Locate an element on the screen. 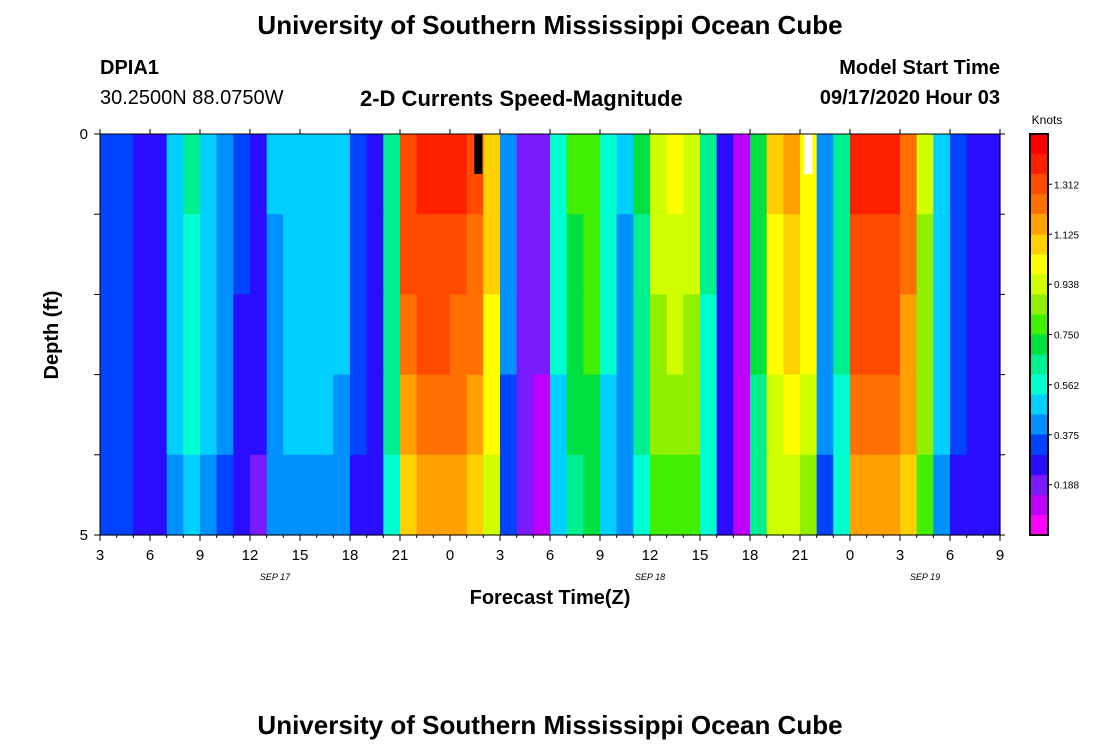  colorbar is located at coordinates (1039, 334).